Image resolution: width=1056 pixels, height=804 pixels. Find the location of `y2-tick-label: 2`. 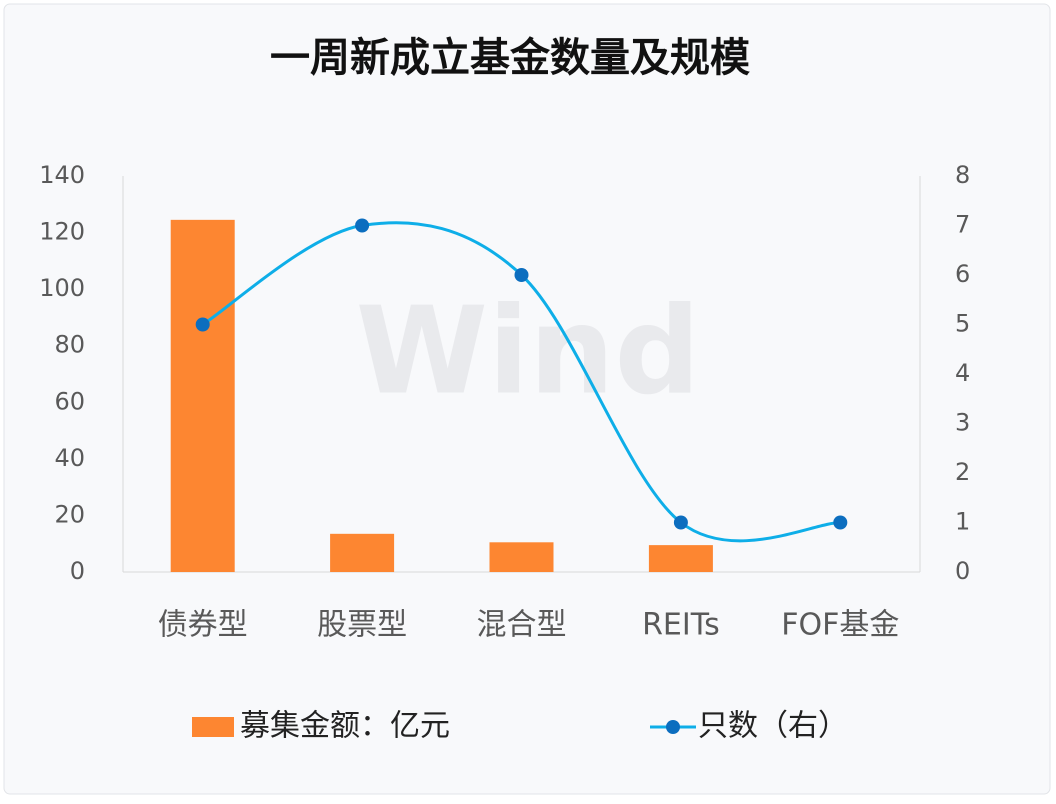

y2-tick-label: 2 is located at coordinates (962, 472).